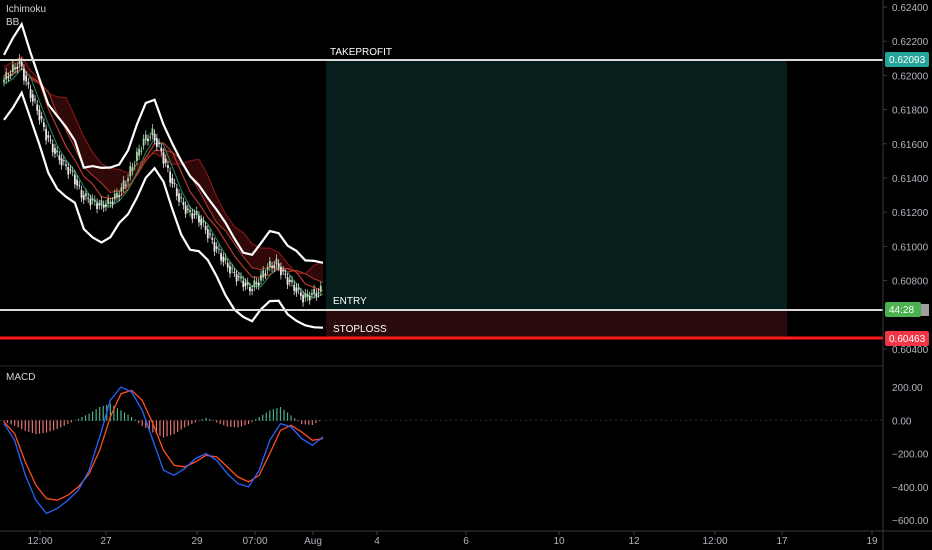 Image resolution: width=932 pixels, height=550 pixels. I want to click on macd-tick-label: −600.00, so click(910, 521).